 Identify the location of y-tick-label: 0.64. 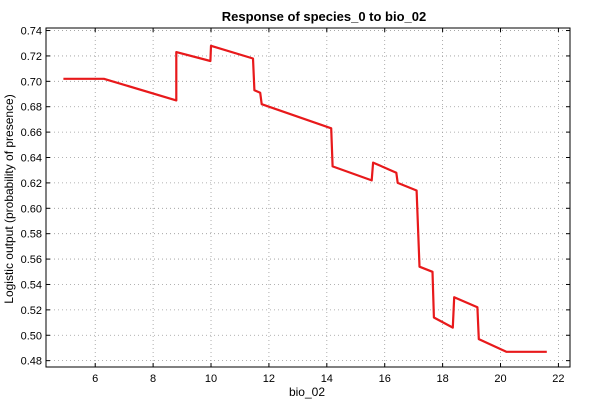
(31, 159).